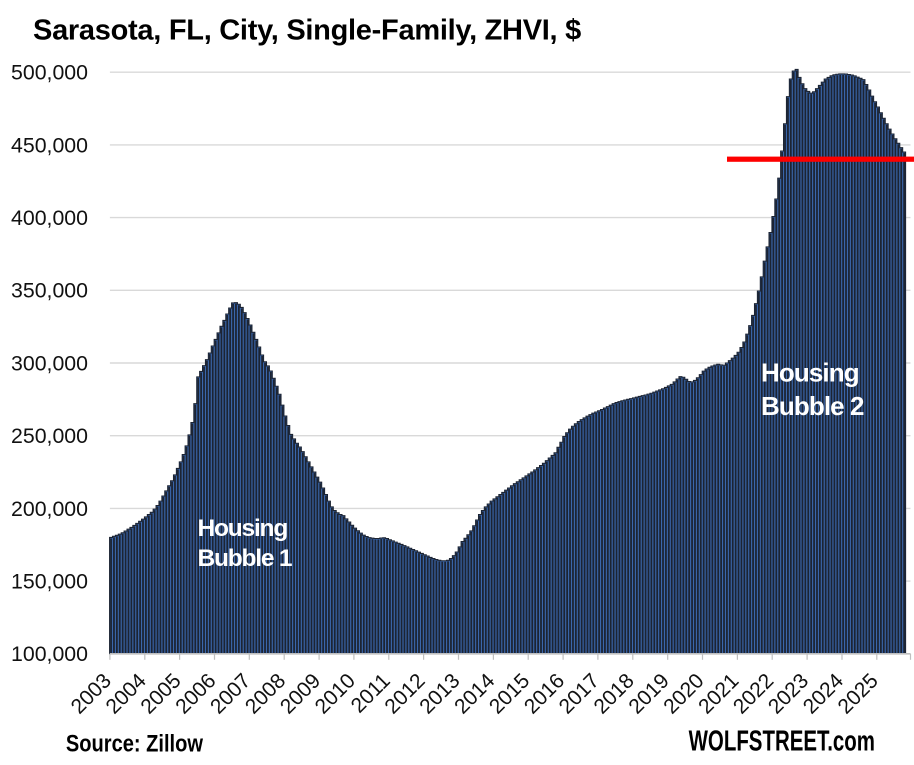 Image resolution: width=914 pixels, height=765 pixels. What do you see at coordinates (49, 218) in the screenshot?
I see `svg-text: 400,000` at bounding box center [49, 218].